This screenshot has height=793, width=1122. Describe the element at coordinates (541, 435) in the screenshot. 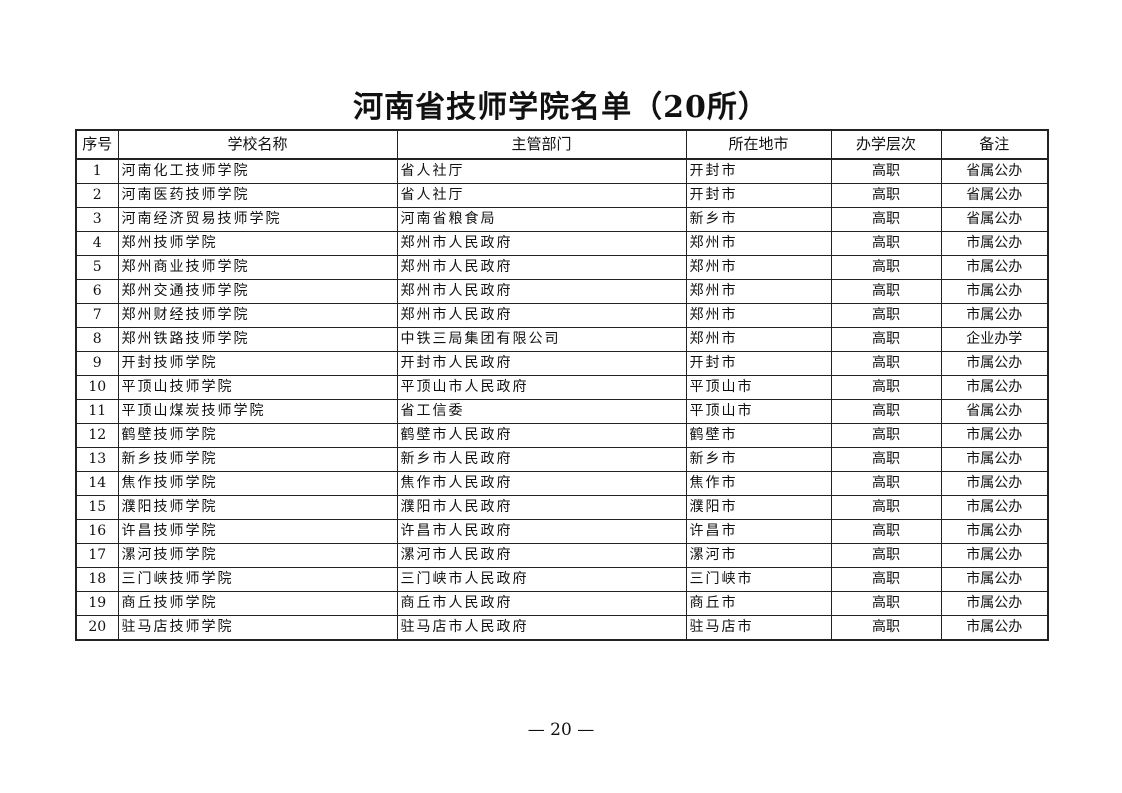

I see `cell-authority: 鹤壁市人民政府` at that location.